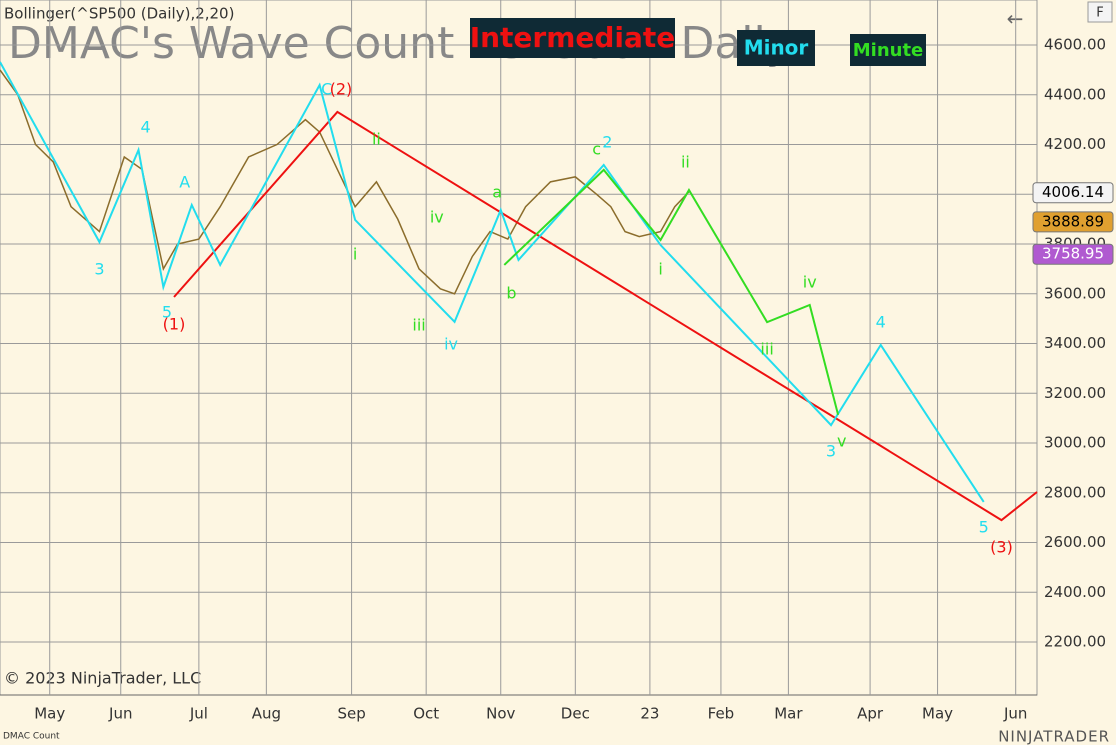 Image resolution: width=1116 pixels, height=745 pixels. I want to click on wave-label: c, so click(596, 148).